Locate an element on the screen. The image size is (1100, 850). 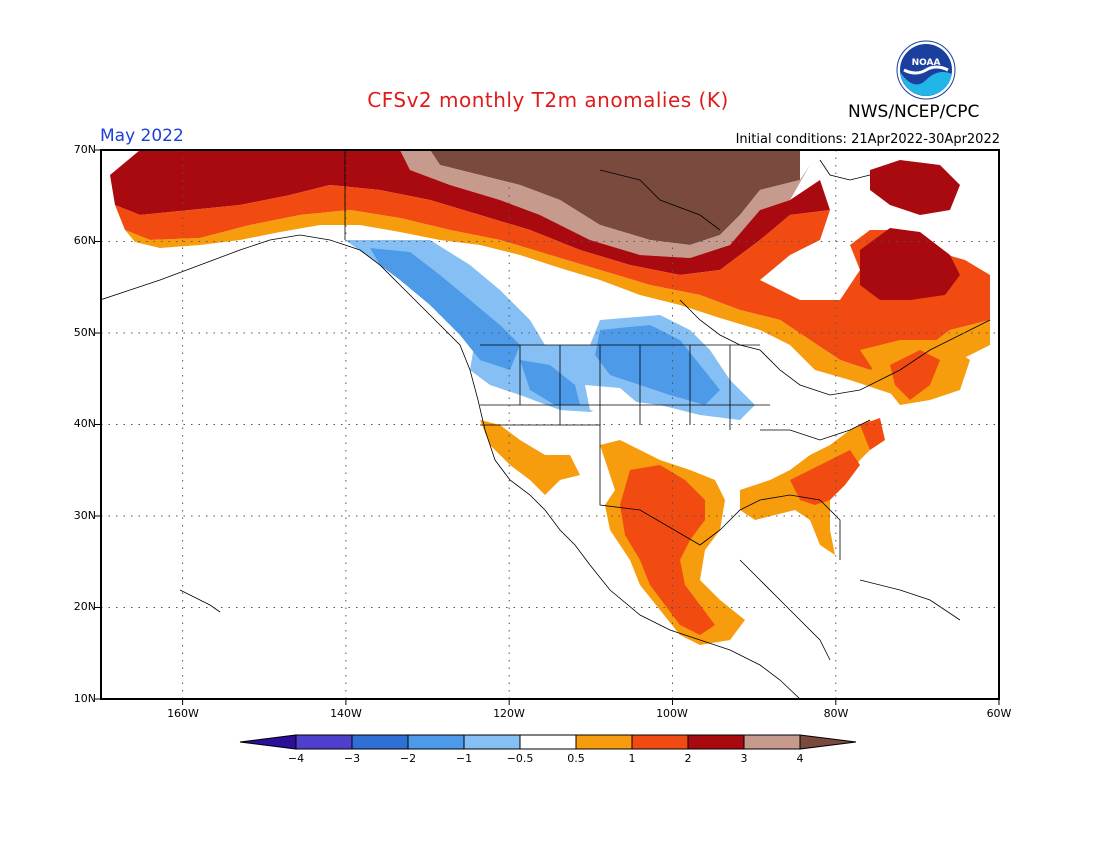
legend-tick: −2 is located at coordinates (408, 758).